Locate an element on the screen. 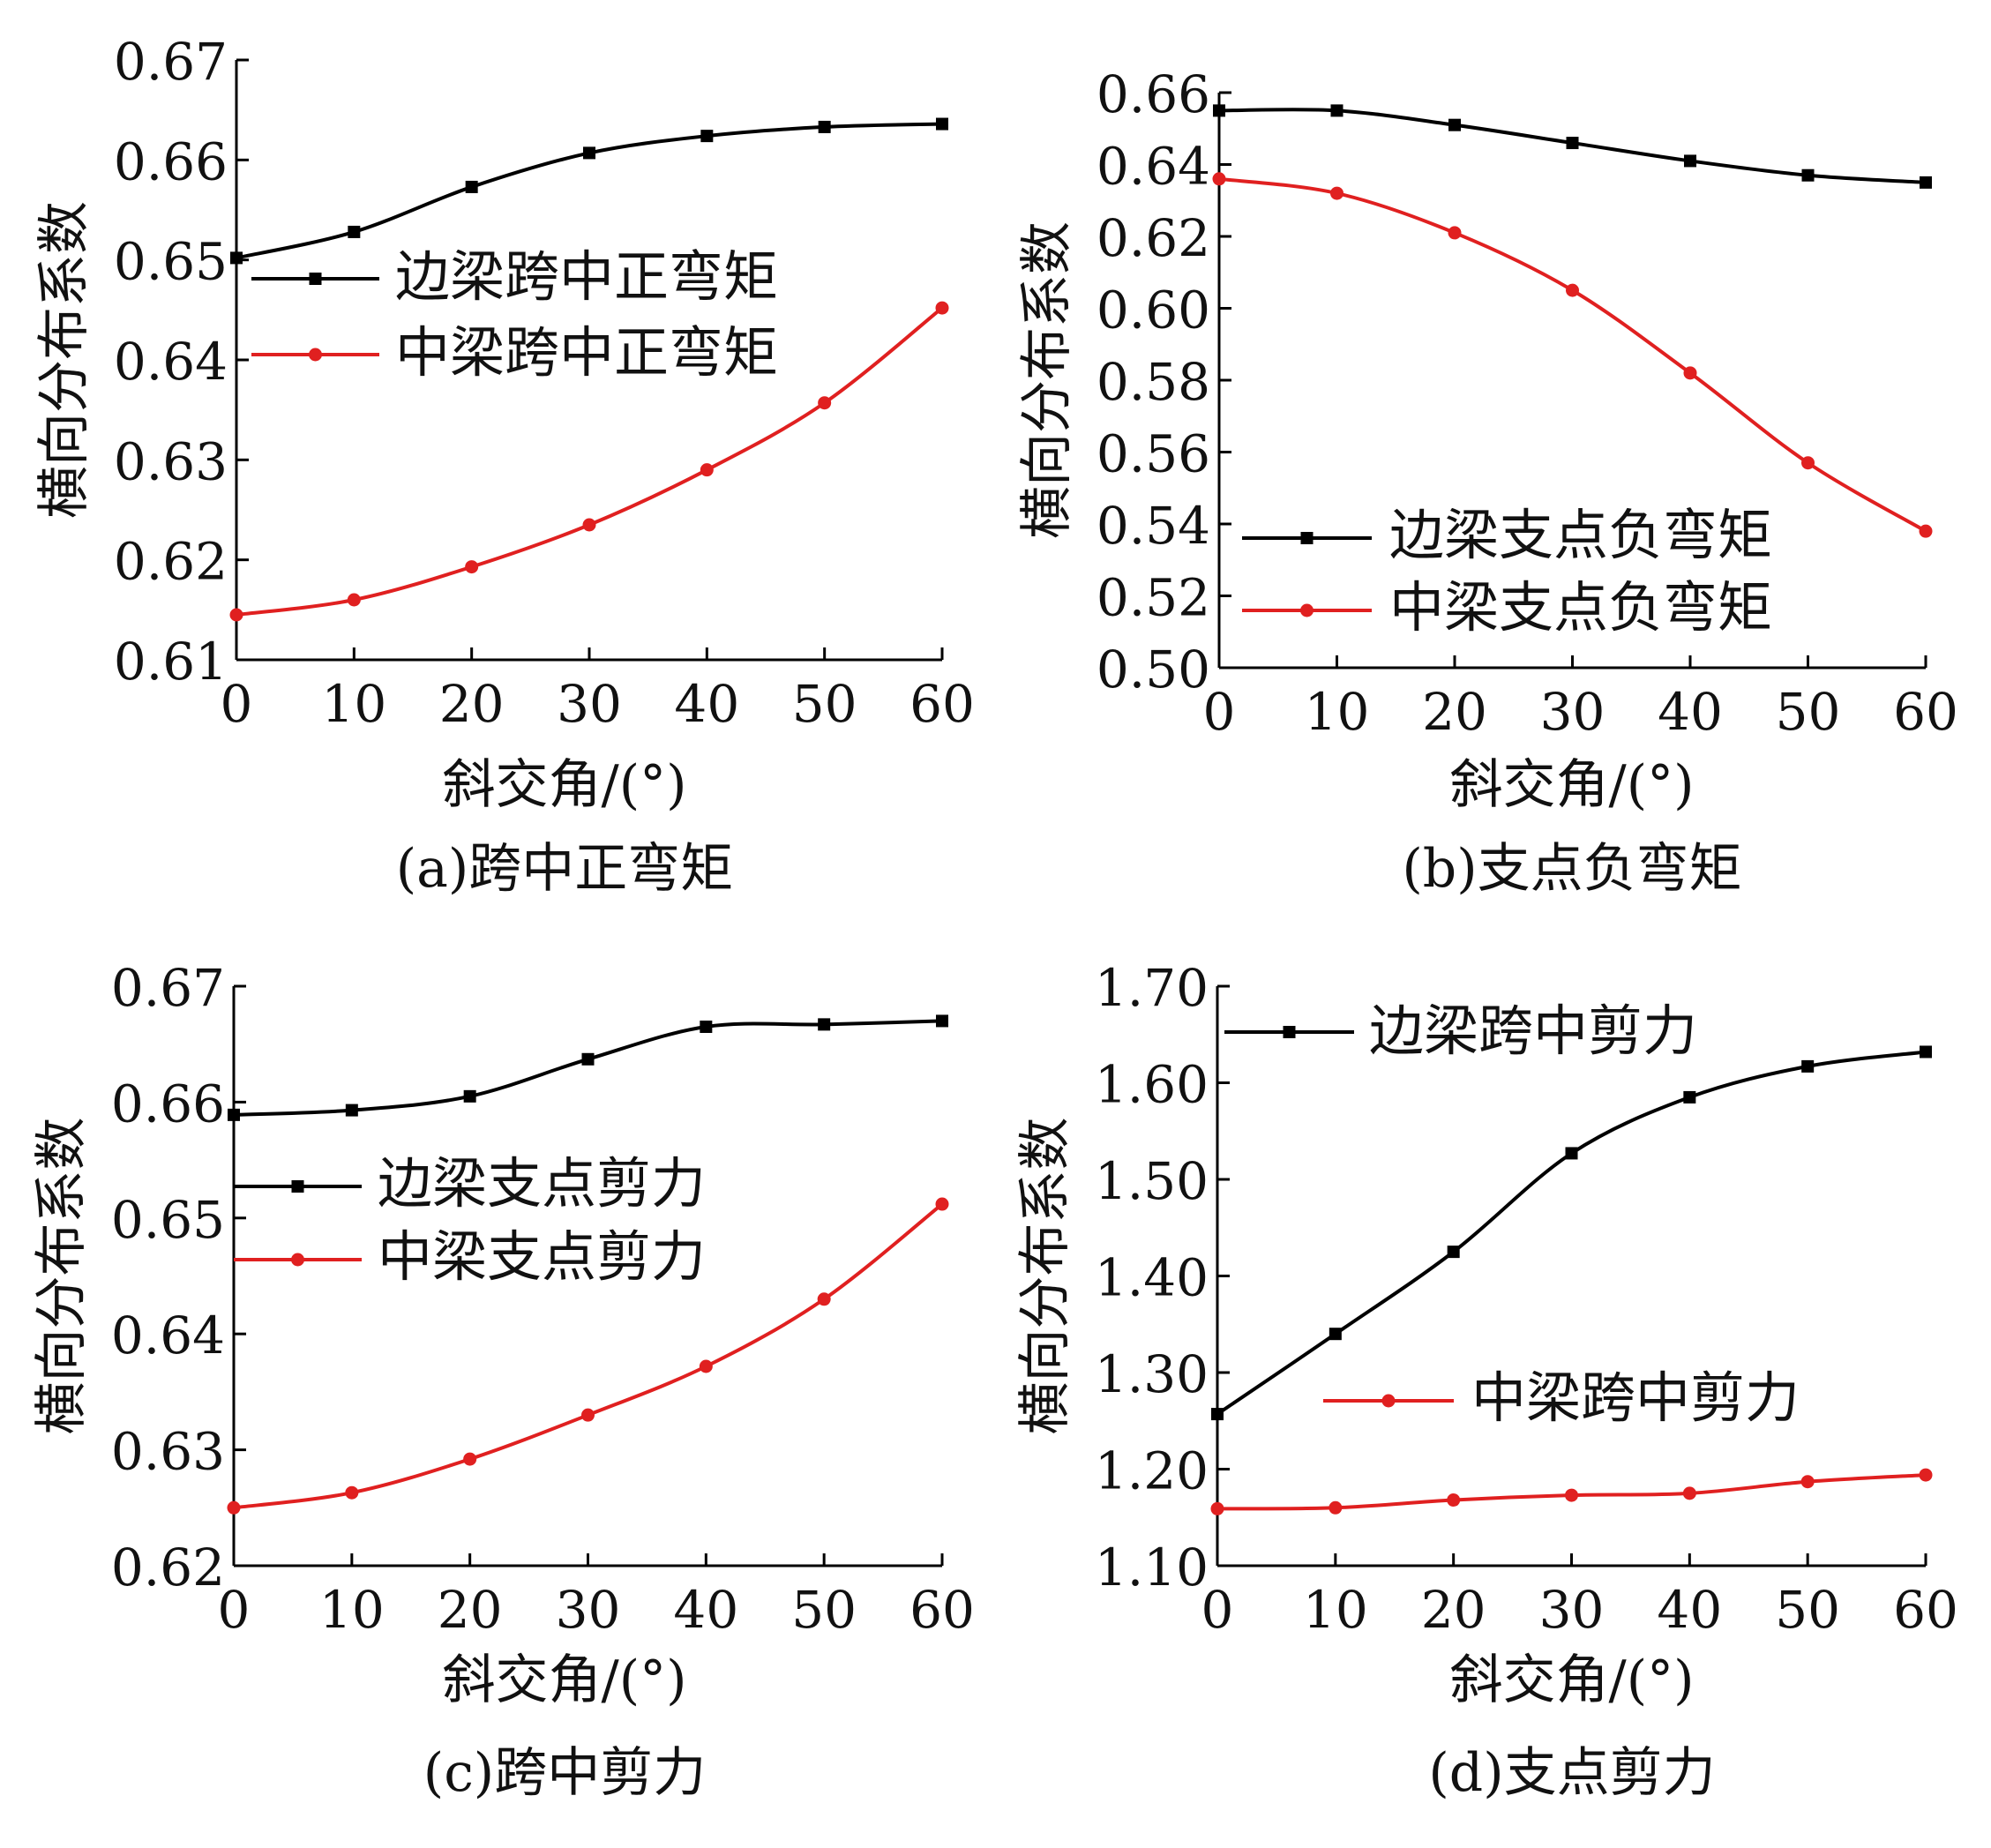 The height and width of the screenshot is (1848, 1991). y-tick-label: 1.10 is located at coordinates (1152, 1567).